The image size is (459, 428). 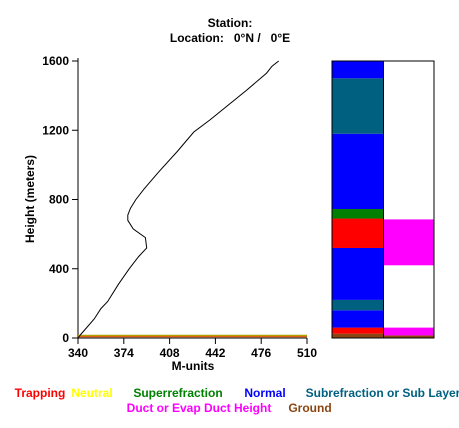 I want to click on legend-item-subrefraction-or-sub-layer: Subrefraction or Sub Layer, so click(x=382, y=393).